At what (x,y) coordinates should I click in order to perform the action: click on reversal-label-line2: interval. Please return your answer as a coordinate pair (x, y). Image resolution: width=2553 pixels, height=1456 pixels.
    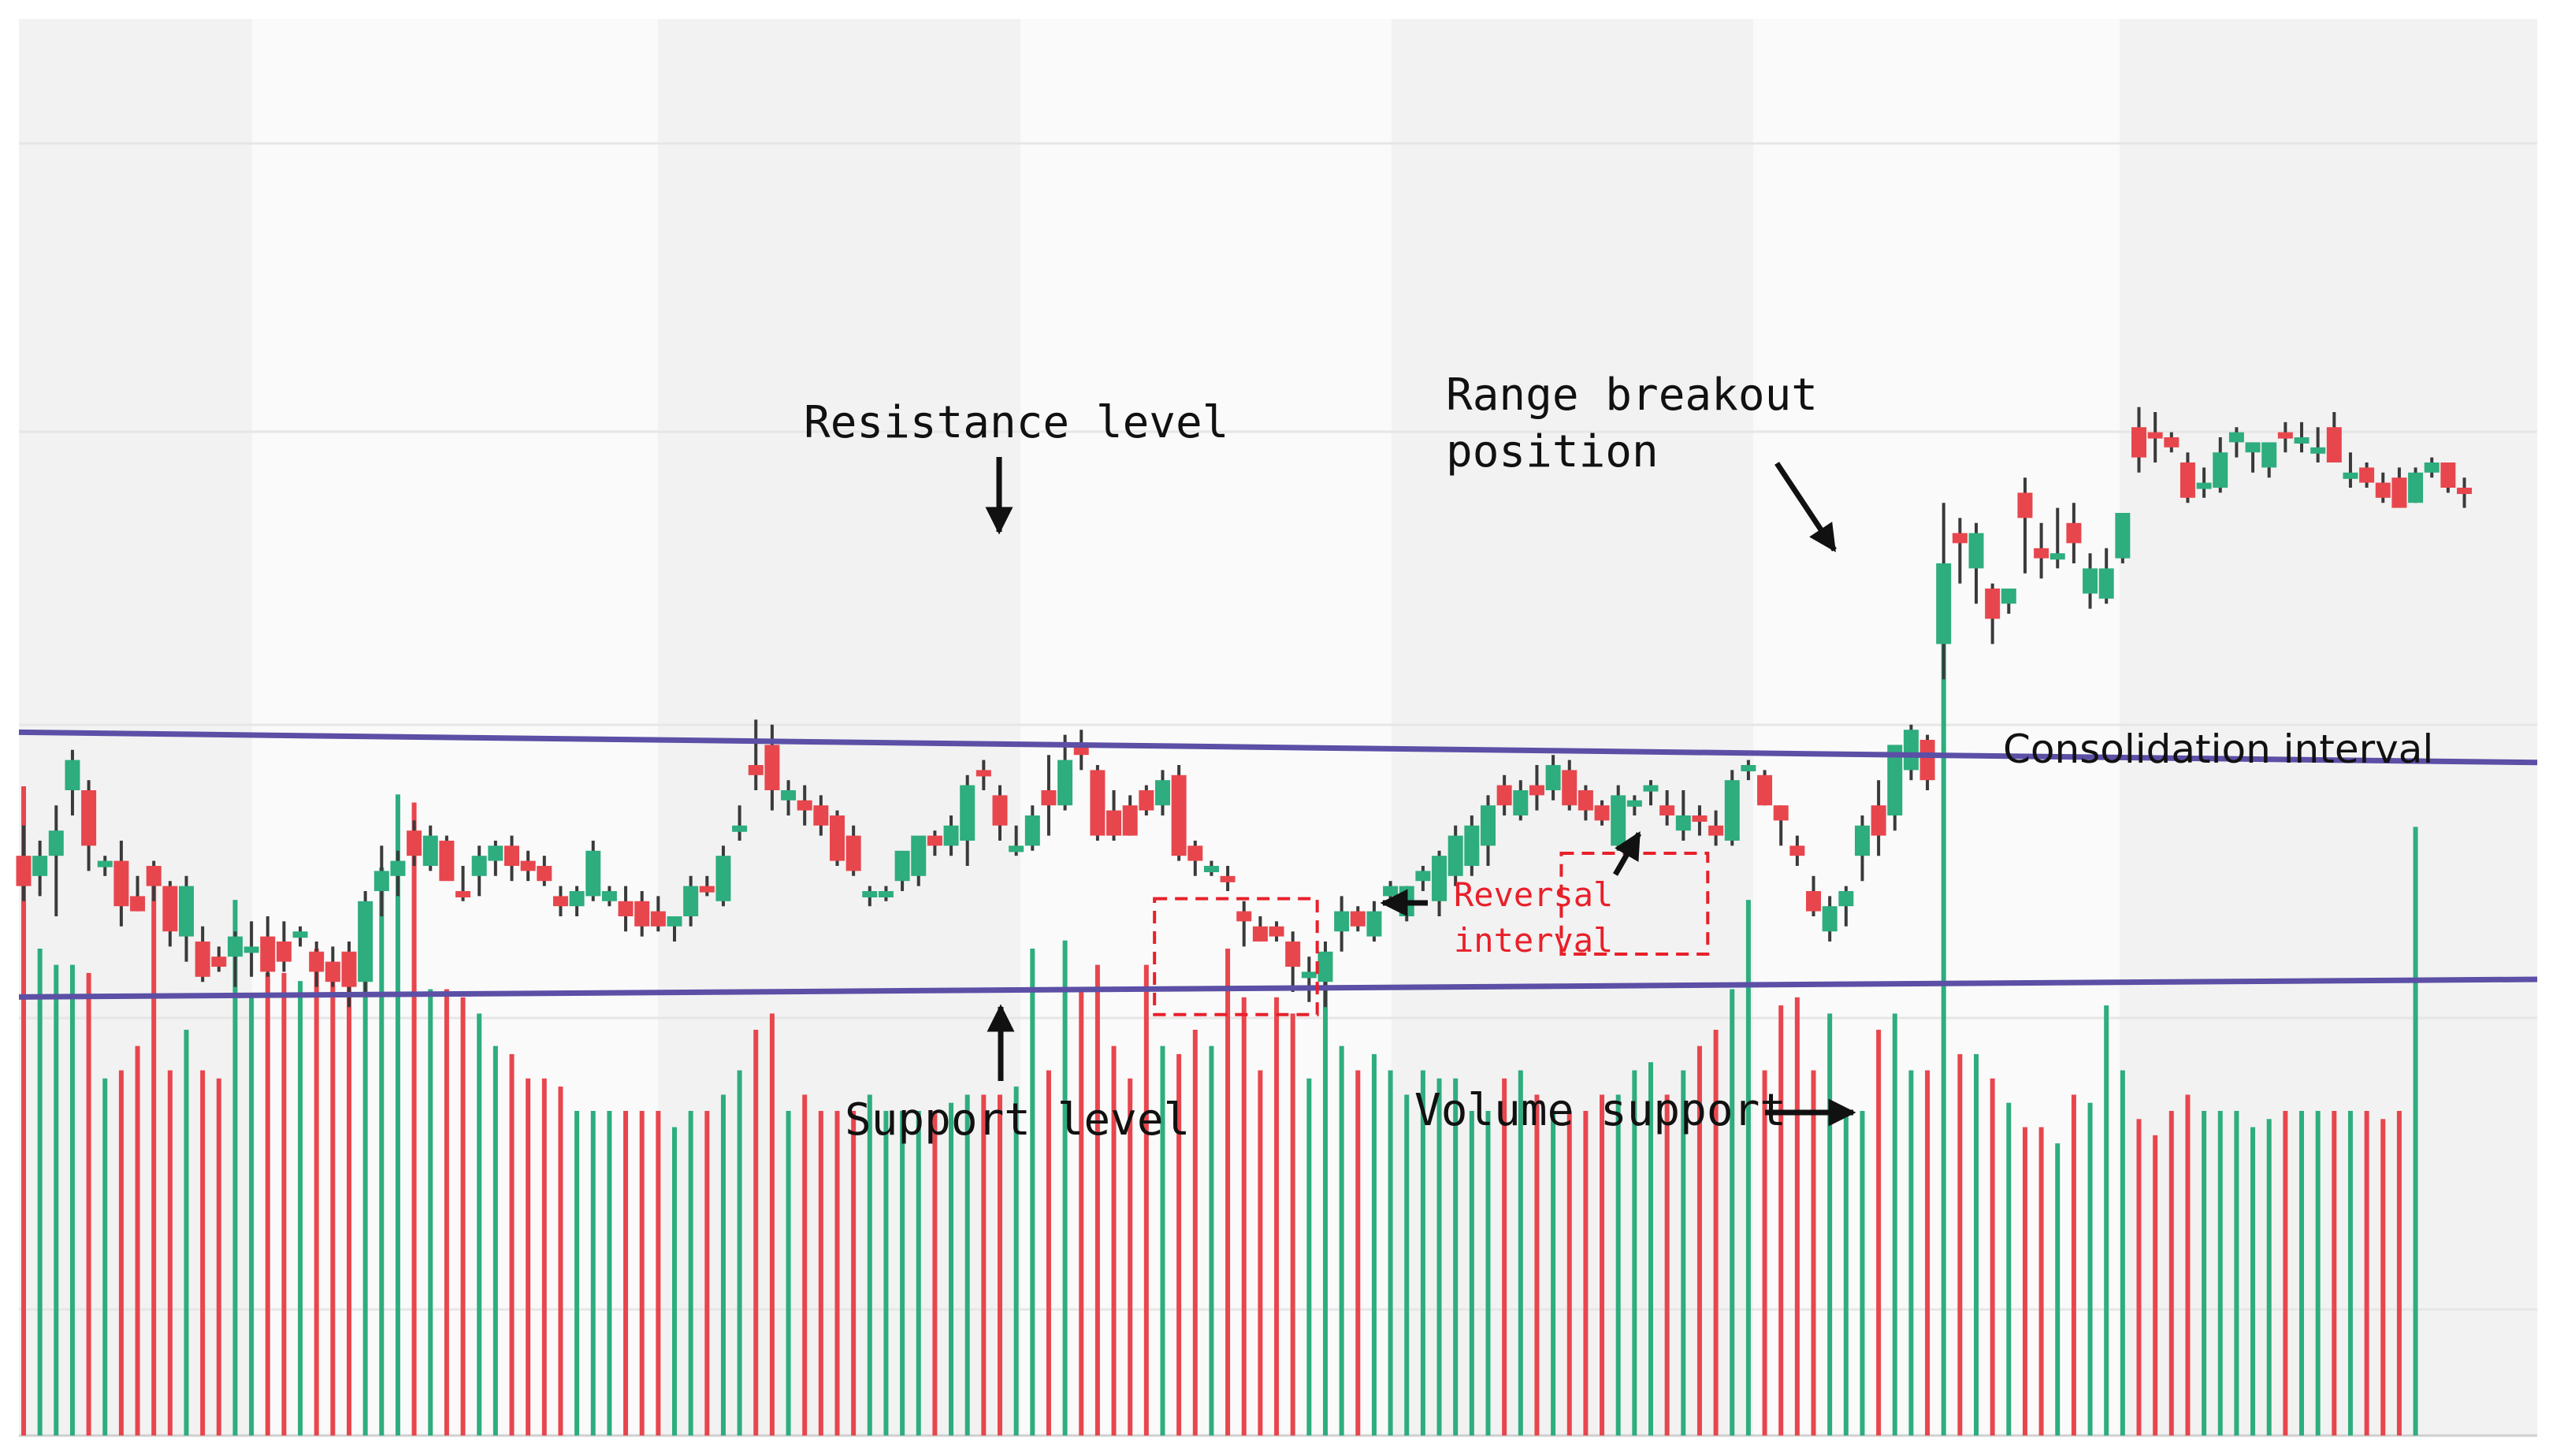
    Looking at the image, I should click on (1533, 940).